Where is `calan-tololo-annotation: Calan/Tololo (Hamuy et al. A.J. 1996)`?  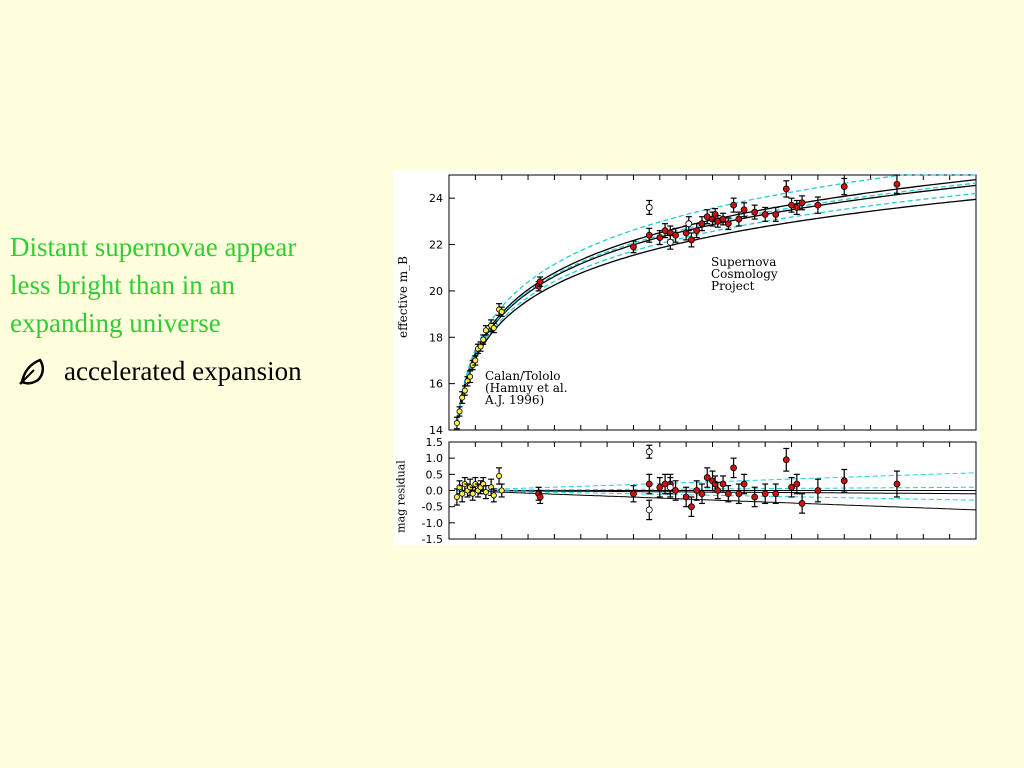 calan-tololo-annotation: Calan/Tololo (Hamuy et al. A.J. 1996) is located at coordinates (526, 388).